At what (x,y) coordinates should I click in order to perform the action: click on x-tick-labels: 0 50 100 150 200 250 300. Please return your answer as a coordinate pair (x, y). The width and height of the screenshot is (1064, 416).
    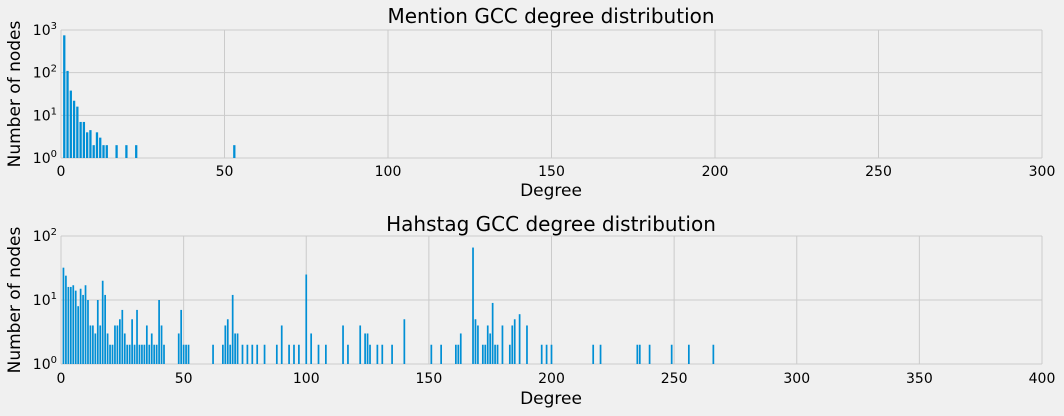
    Looking at the image, I should click on (556, 172).